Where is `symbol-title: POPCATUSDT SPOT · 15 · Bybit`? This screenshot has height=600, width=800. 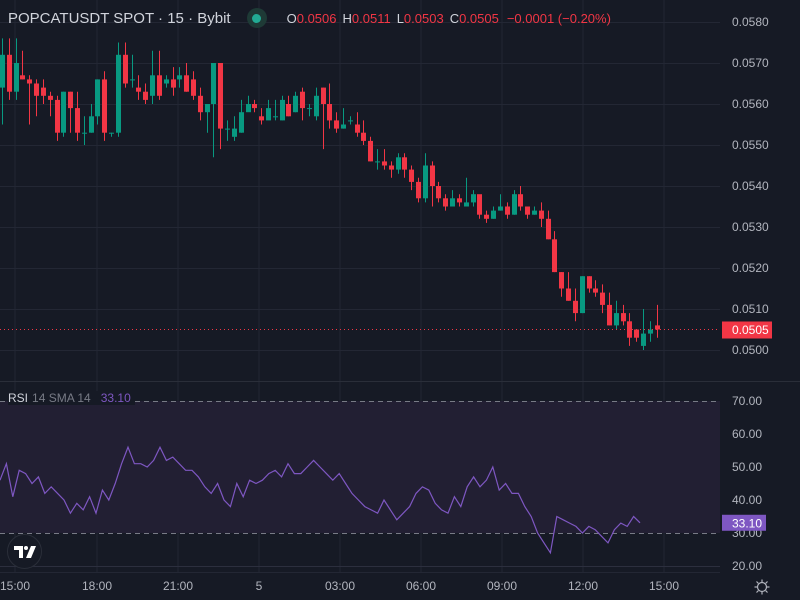
symbol-title: POPCATUSDT SPOT · 15 · Bybit is located at coordinates (119, 18).